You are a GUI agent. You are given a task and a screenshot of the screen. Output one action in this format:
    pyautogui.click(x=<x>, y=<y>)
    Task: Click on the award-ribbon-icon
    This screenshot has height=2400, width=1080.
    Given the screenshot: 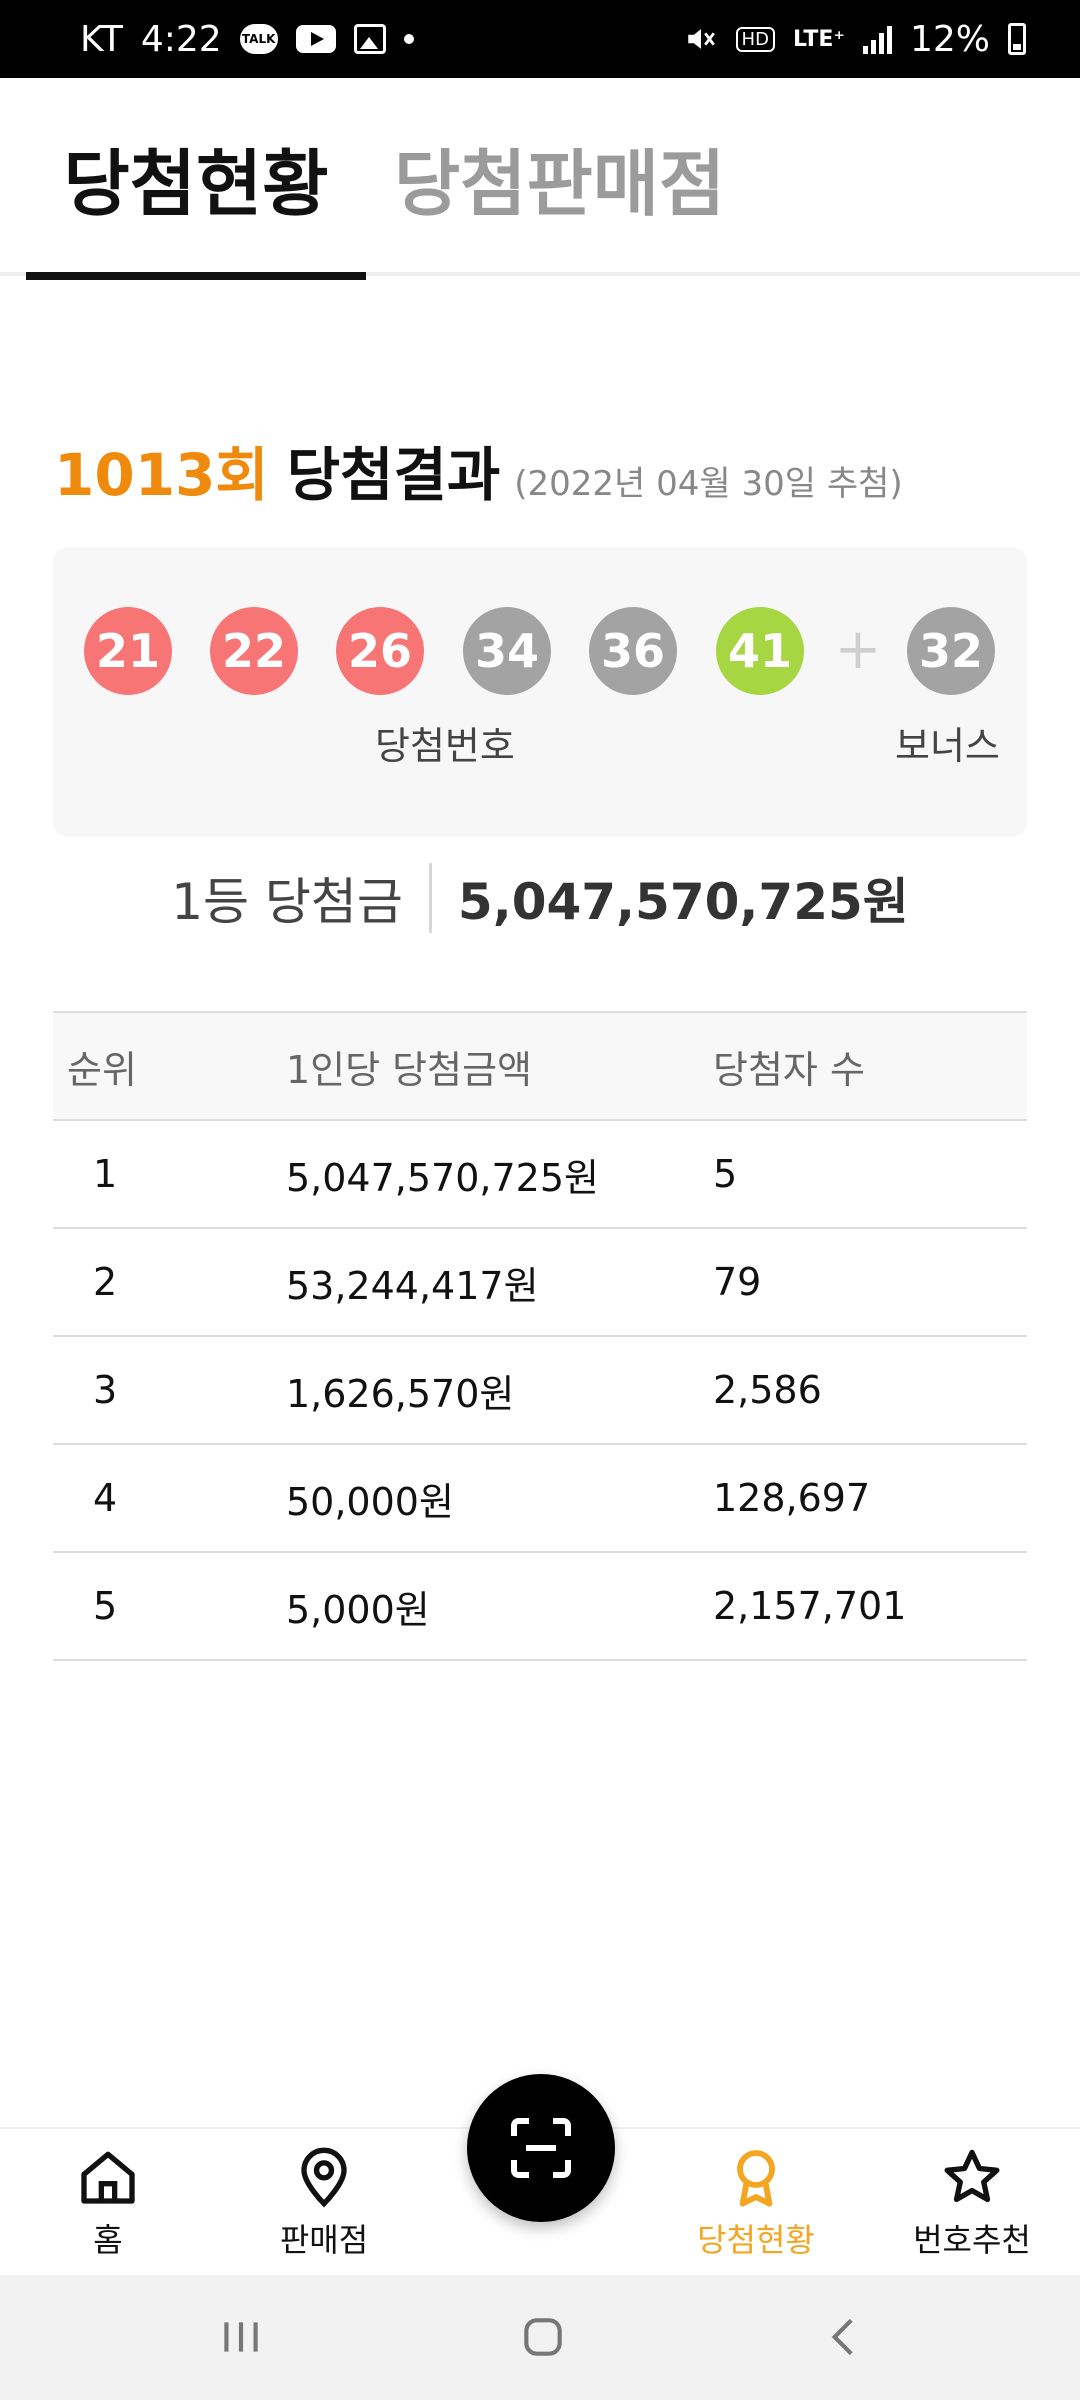 What is the action you would take?
    pyautogui.click(x=756, y=2178)
    